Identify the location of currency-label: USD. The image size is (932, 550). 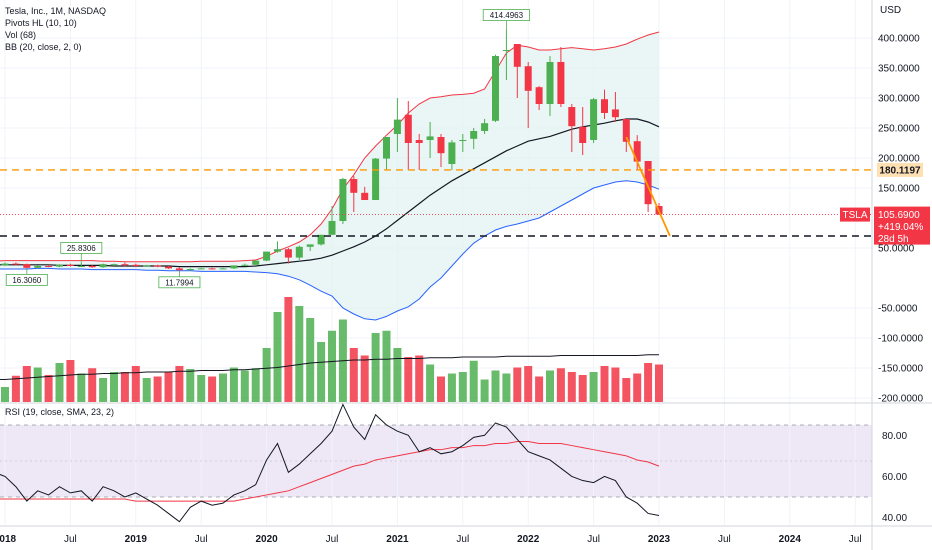
(891, 10).